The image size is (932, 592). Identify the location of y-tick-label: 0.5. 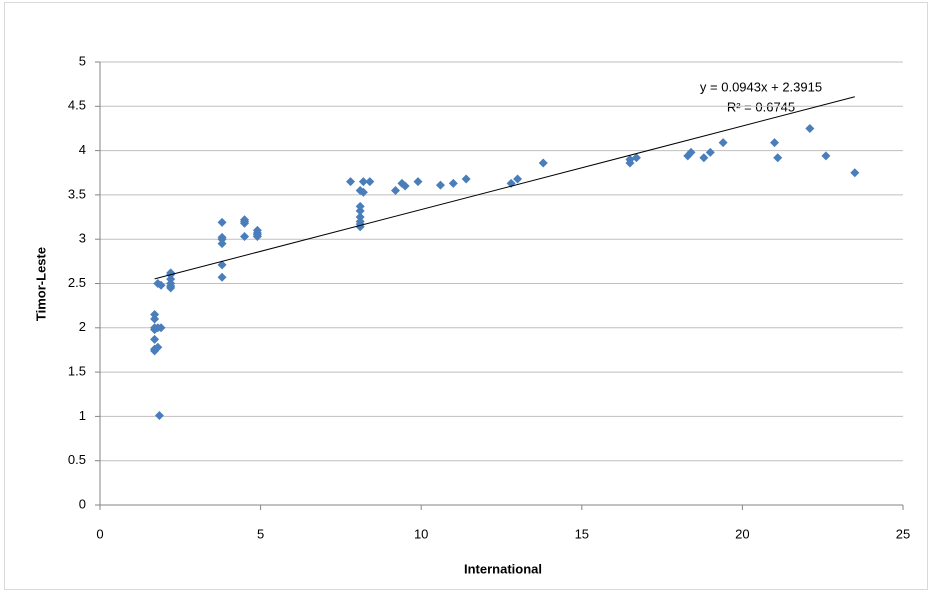
(77, 459).